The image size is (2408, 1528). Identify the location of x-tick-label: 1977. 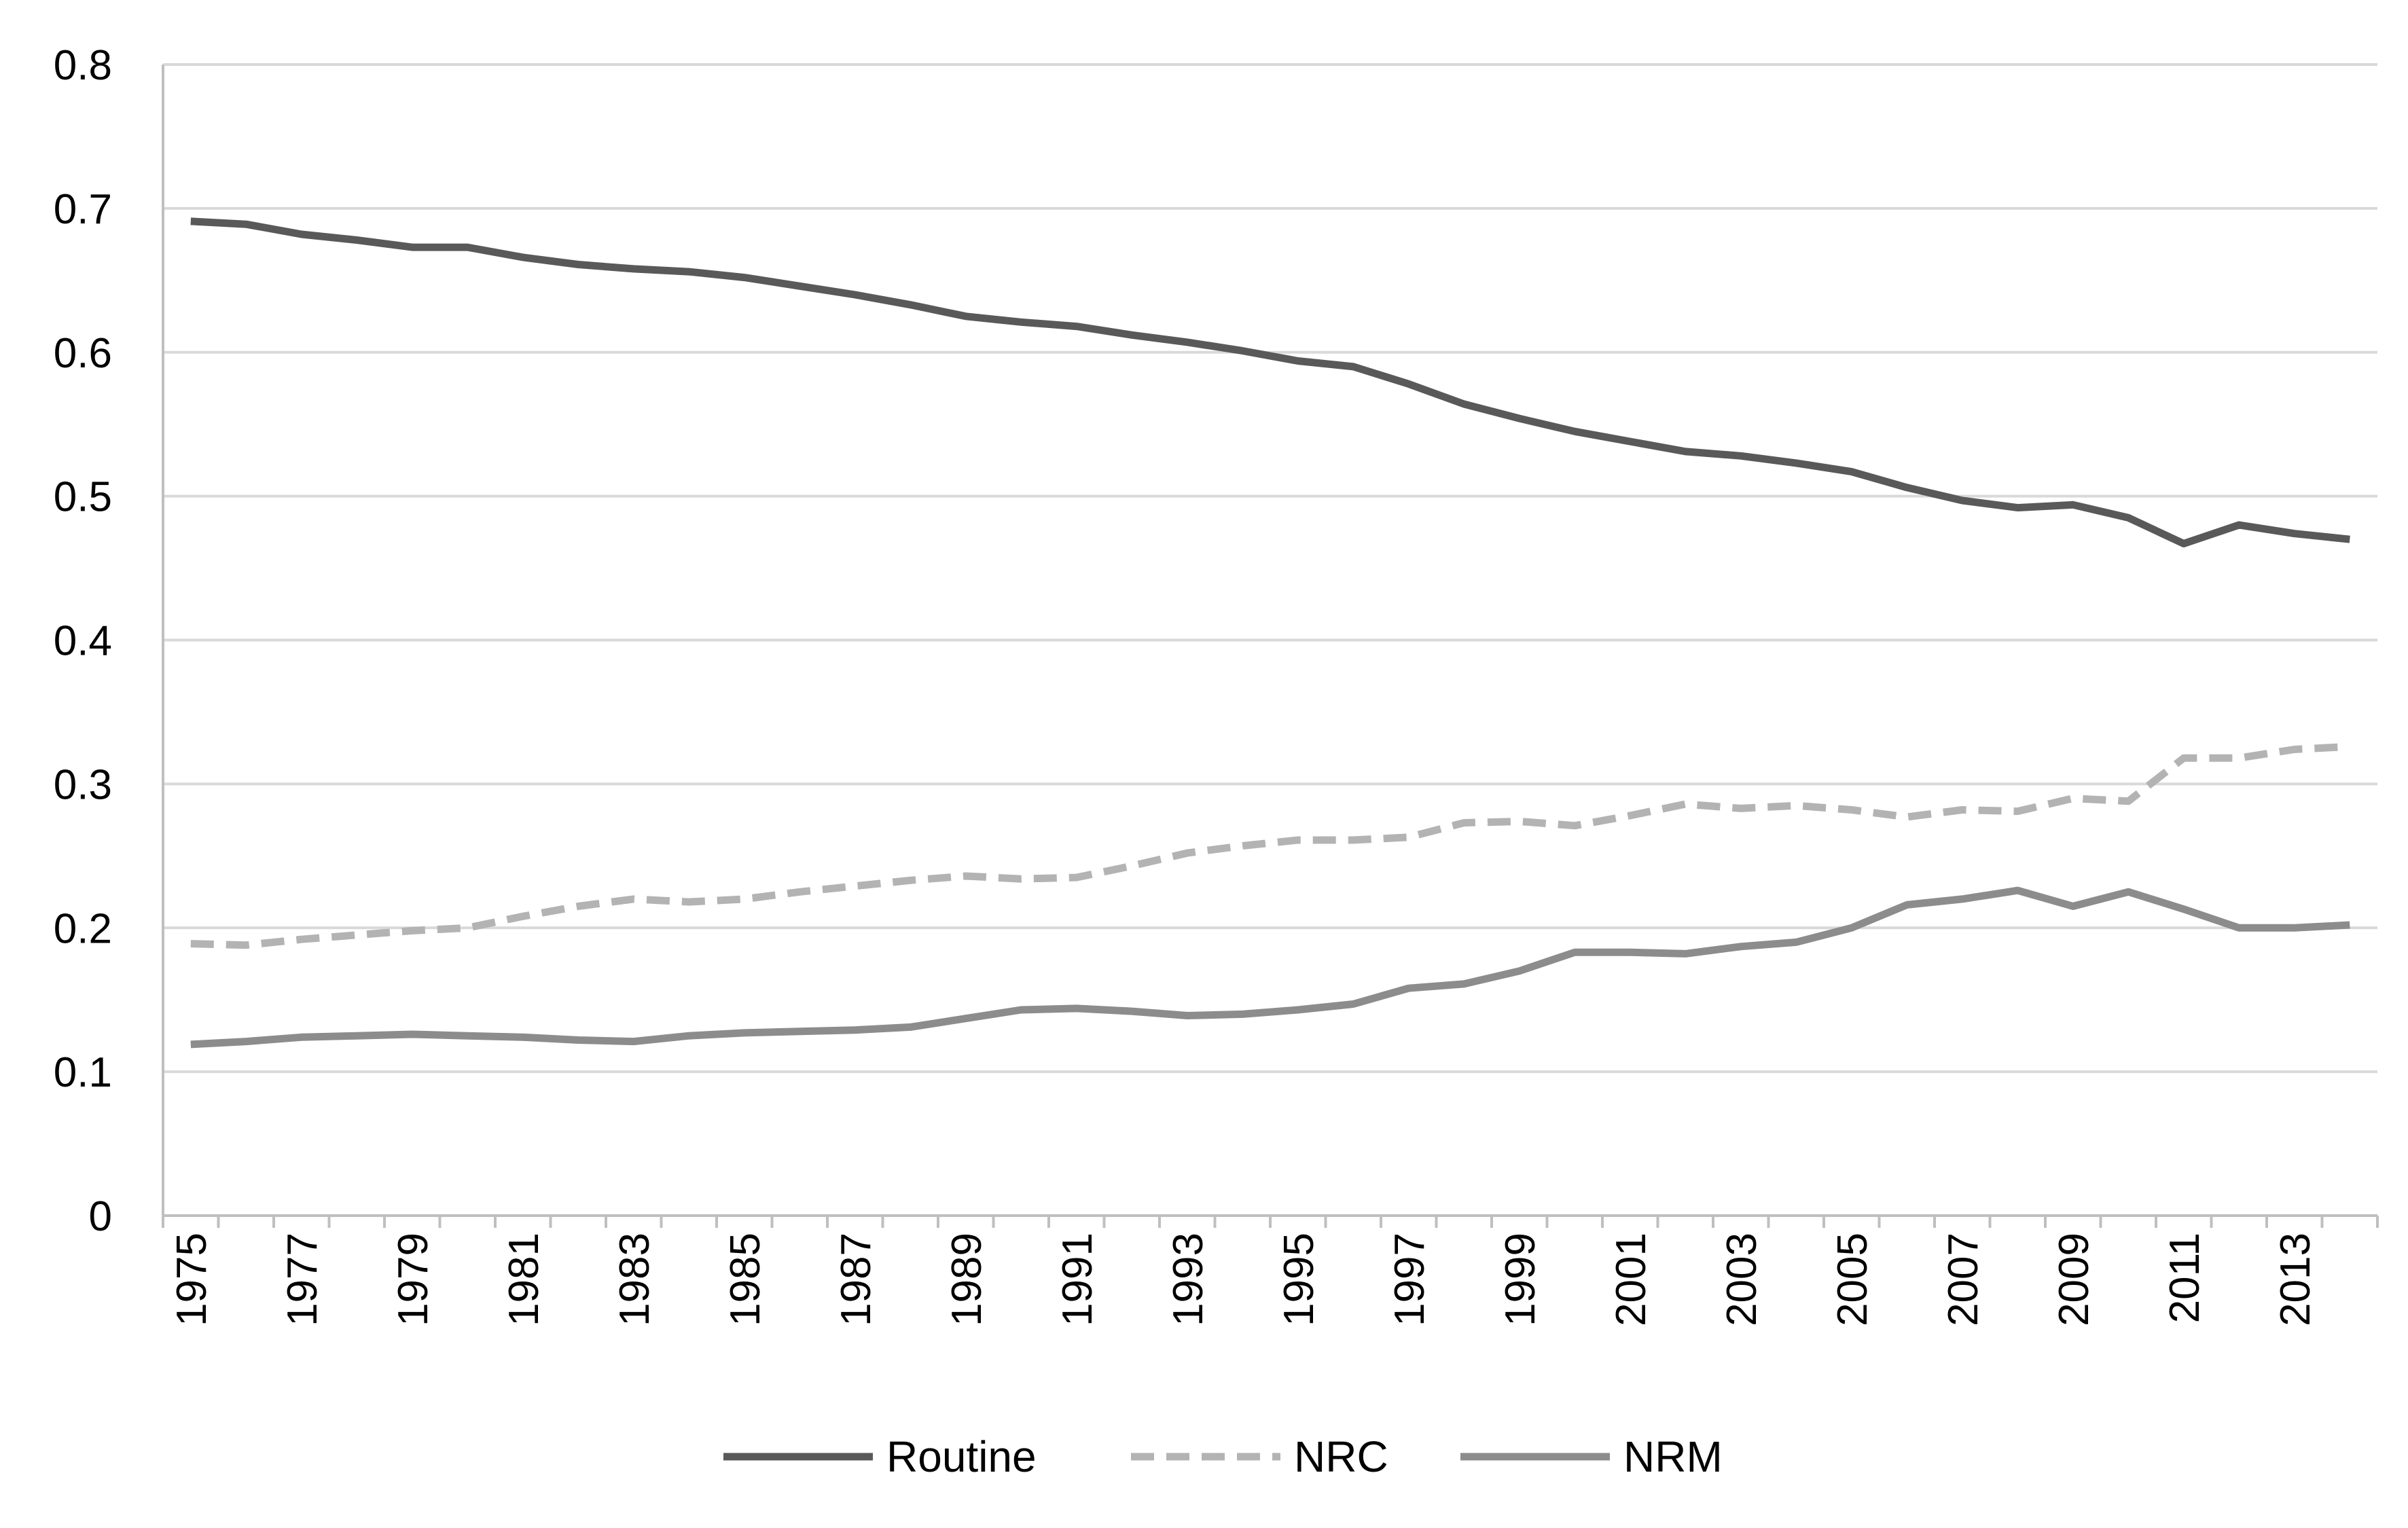
(303, 1279).